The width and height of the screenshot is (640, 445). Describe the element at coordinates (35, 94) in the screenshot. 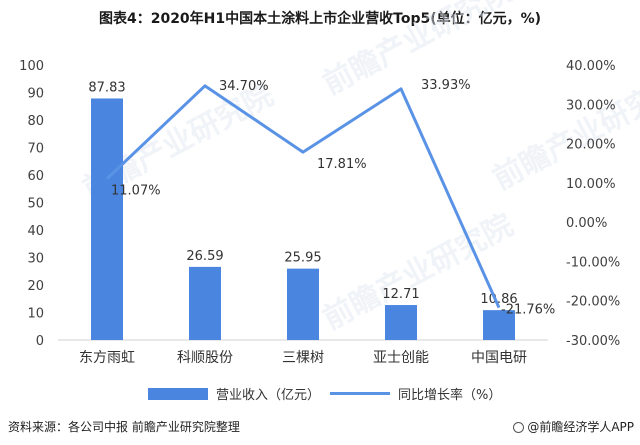

I see `left-tick-label: 90` at that location.